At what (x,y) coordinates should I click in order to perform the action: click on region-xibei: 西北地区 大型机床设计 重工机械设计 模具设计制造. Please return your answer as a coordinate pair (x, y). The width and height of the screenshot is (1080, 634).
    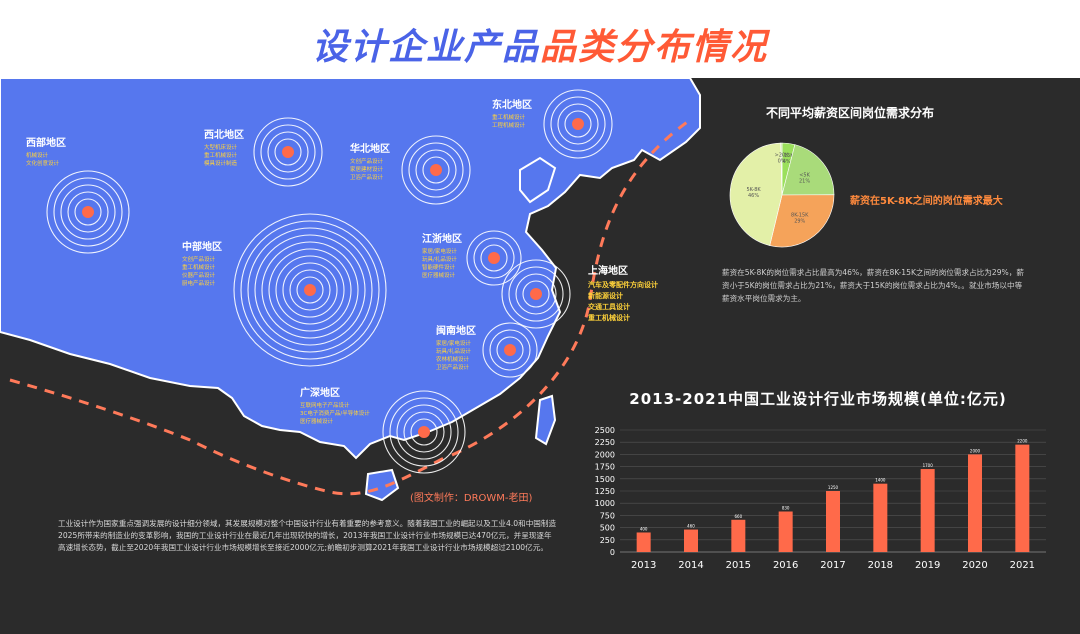
    Looking at the image, I should click on (224, 147).